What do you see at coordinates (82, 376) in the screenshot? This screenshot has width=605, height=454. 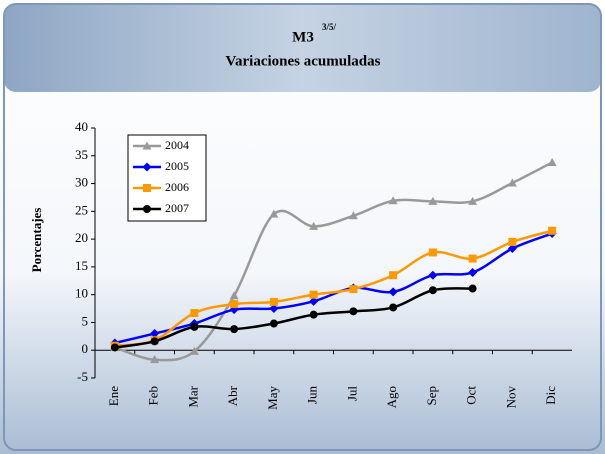 I see `y-tick-label: -5` at bounding box center [82, 376].